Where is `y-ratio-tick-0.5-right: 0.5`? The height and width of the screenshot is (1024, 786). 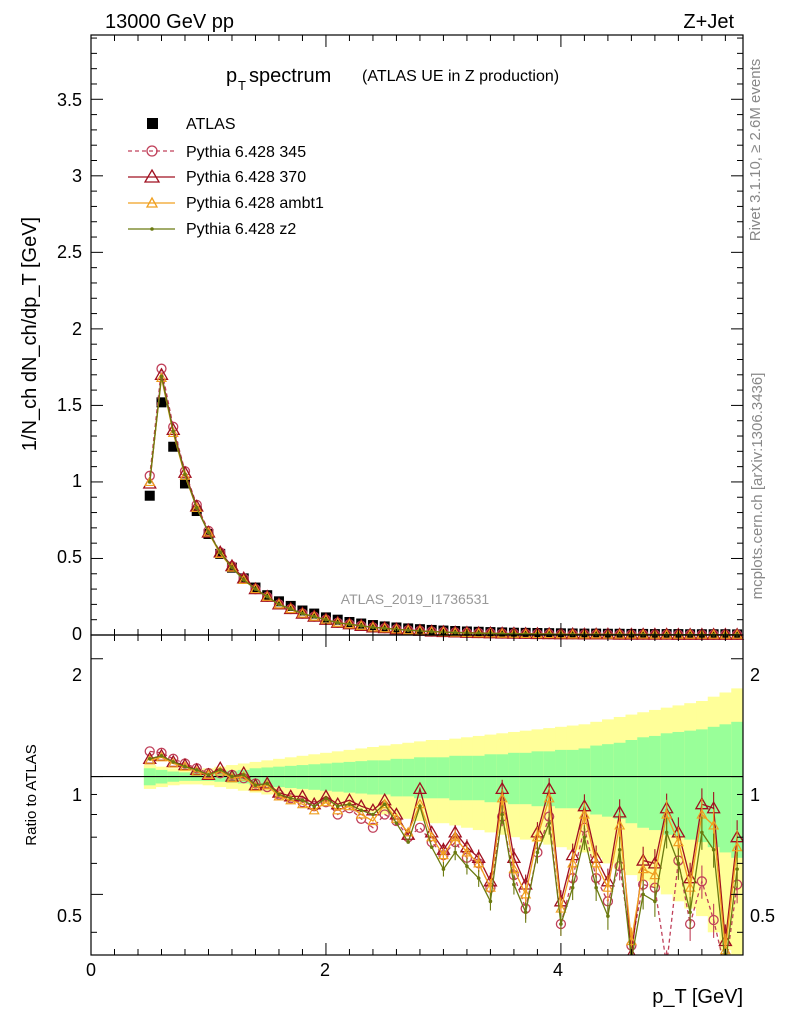
y-ratio-tick-0.5-right: 0.5 is located at coordinates (762, 916).